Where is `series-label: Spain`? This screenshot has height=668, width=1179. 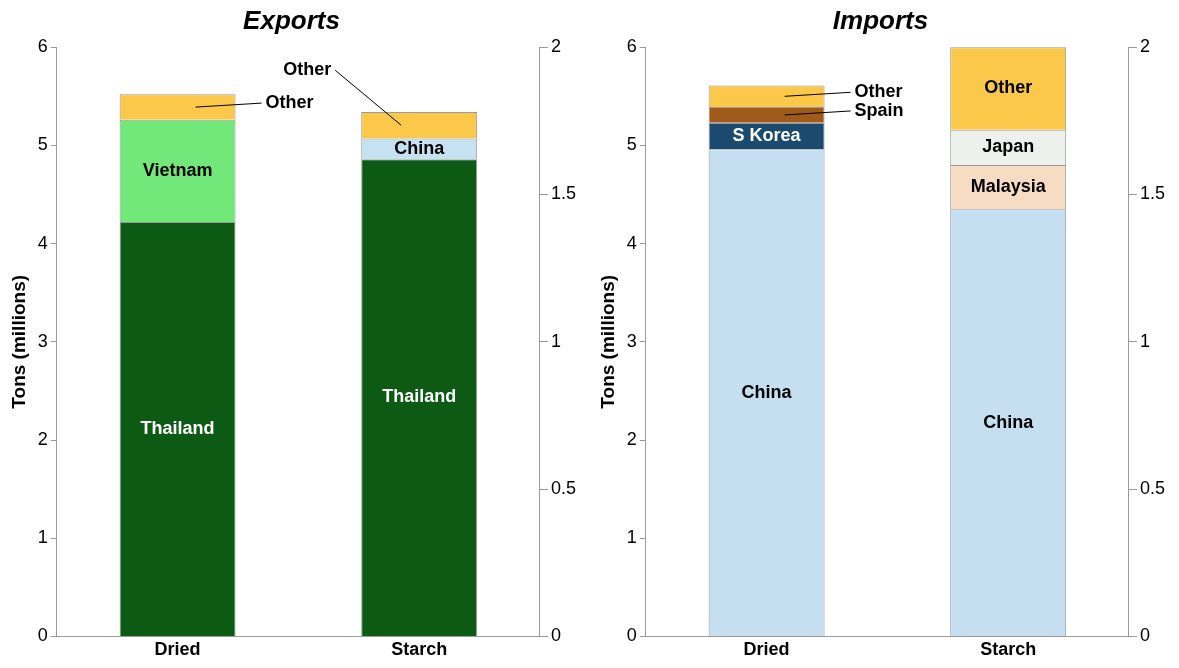 series-label: Spain is located at coordinates (879, 109).